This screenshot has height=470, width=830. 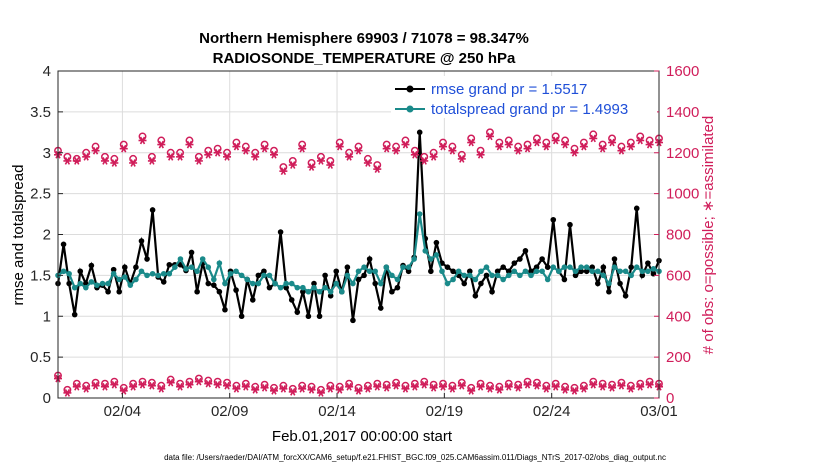 What do you see at coordinates (47, 316) in the screenshot?
I see `y-tick-label-left: 1` at bounding box center [47, 316].